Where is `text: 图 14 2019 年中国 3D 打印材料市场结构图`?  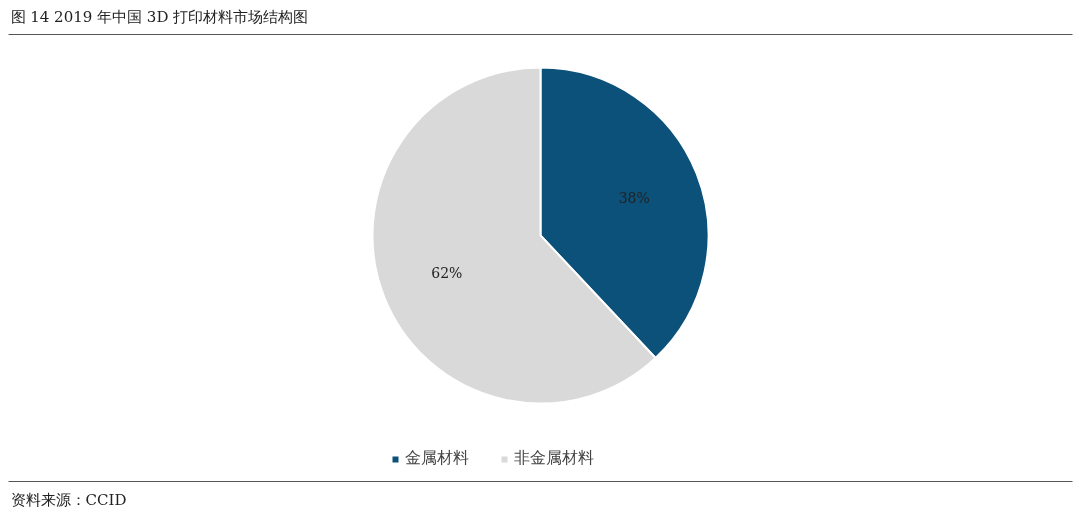
text: 图 14 2019 年中国 3D 打印材料市场结构图 is located at coordinates (159, 16).